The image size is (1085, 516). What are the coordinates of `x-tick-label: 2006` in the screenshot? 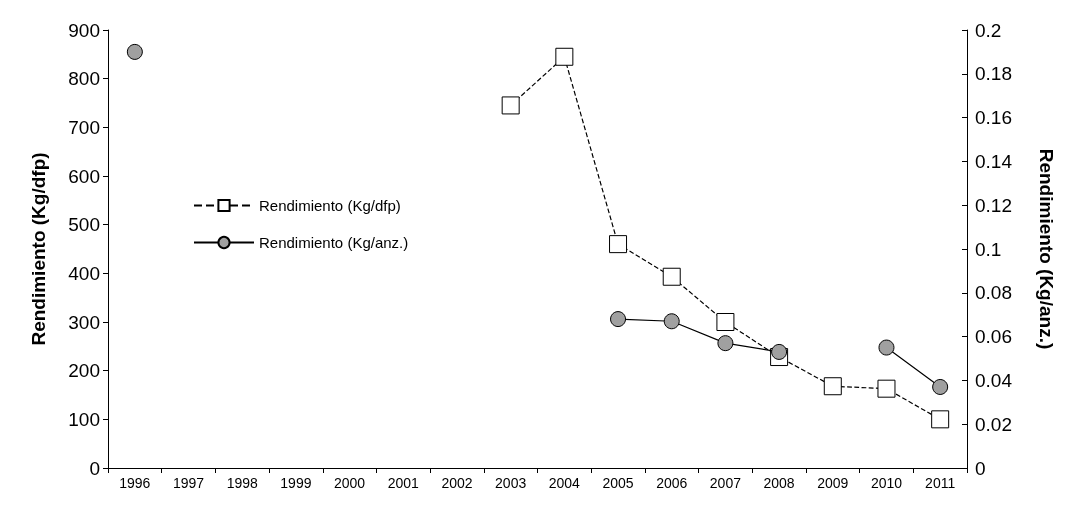 It's located at (672, 483).